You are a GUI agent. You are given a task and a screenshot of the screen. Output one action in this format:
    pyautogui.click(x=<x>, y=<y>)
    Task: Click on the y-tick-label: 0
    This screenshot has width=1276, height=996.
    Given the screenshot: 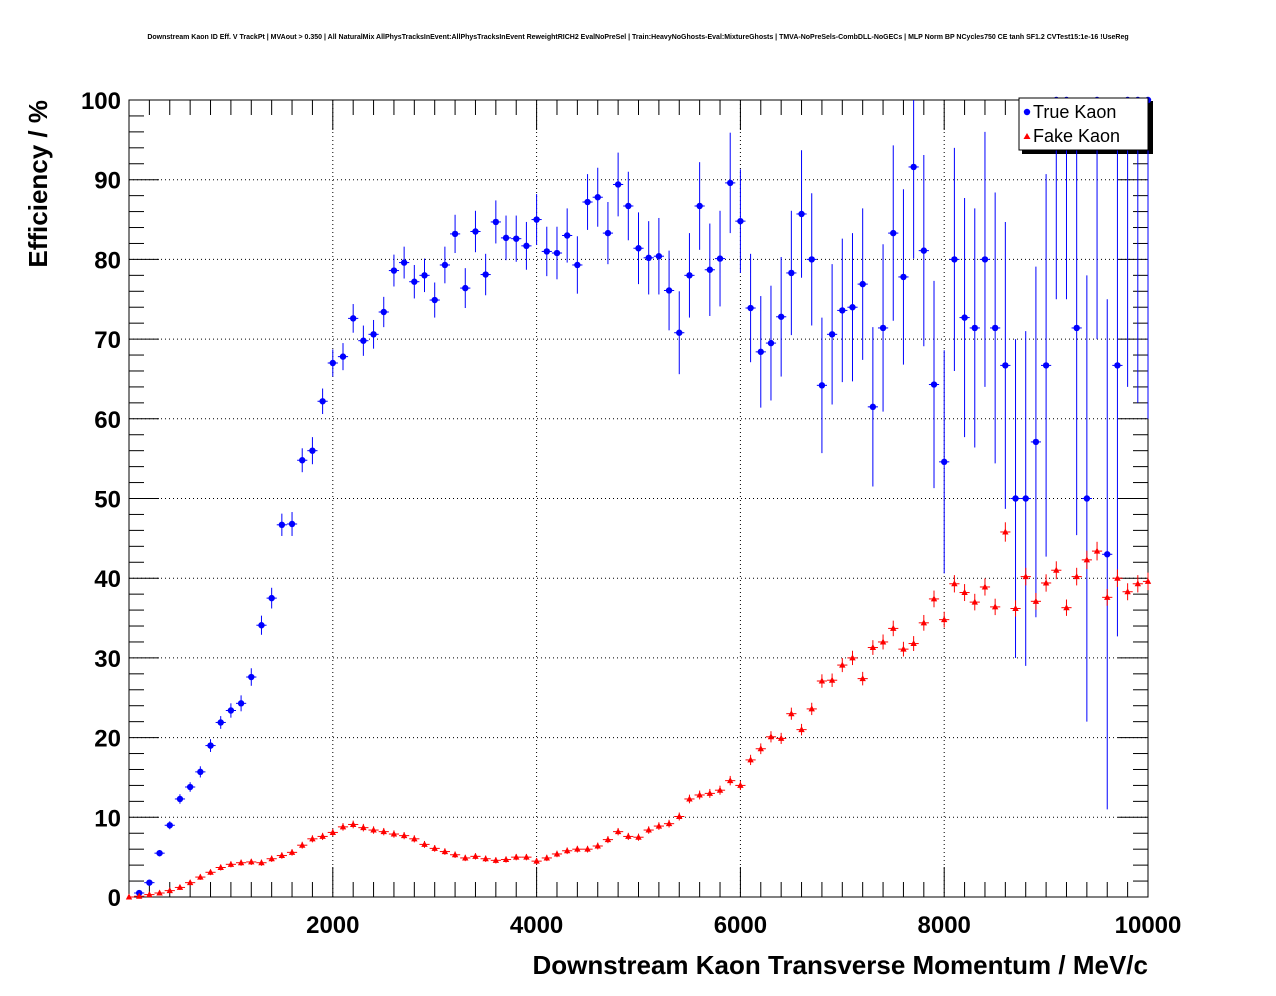 What is the action you would take?
    pyautogui.click(x=114, y=898)
    